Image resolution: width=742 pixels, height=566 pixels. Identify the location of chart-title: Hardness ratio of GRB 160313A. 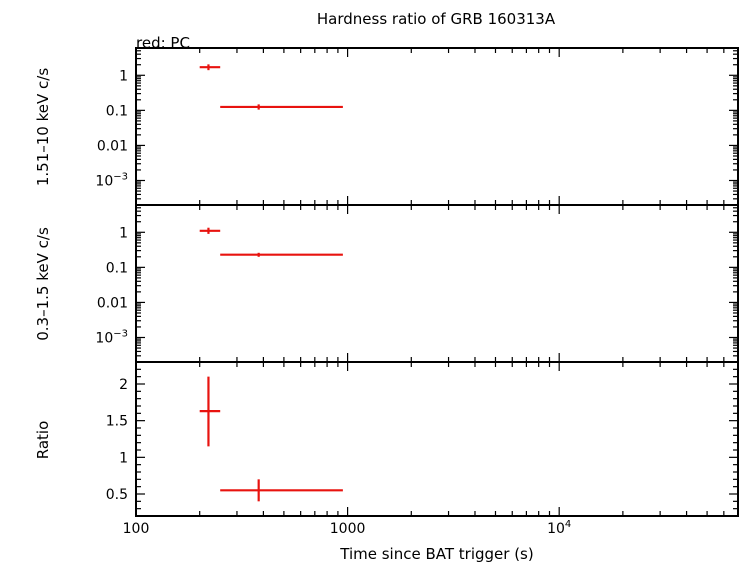
(436, 19).